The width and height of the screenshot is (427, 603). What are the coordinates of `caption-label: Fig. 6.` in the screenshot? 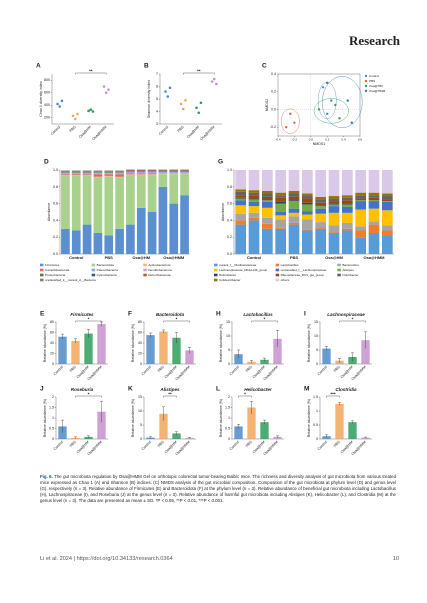 It's located at (46, 476).